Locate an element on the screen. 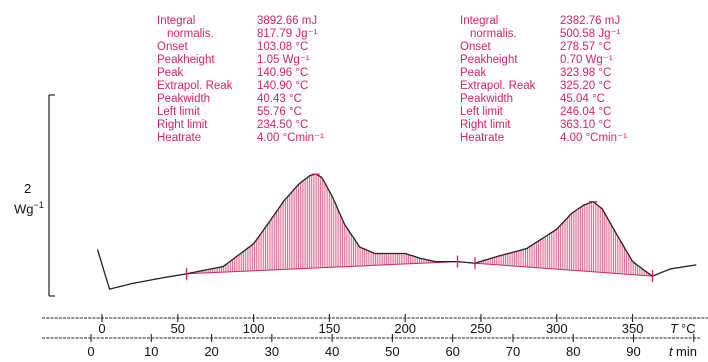  time-tick-label: 70 is located at coordinates (513, 351).